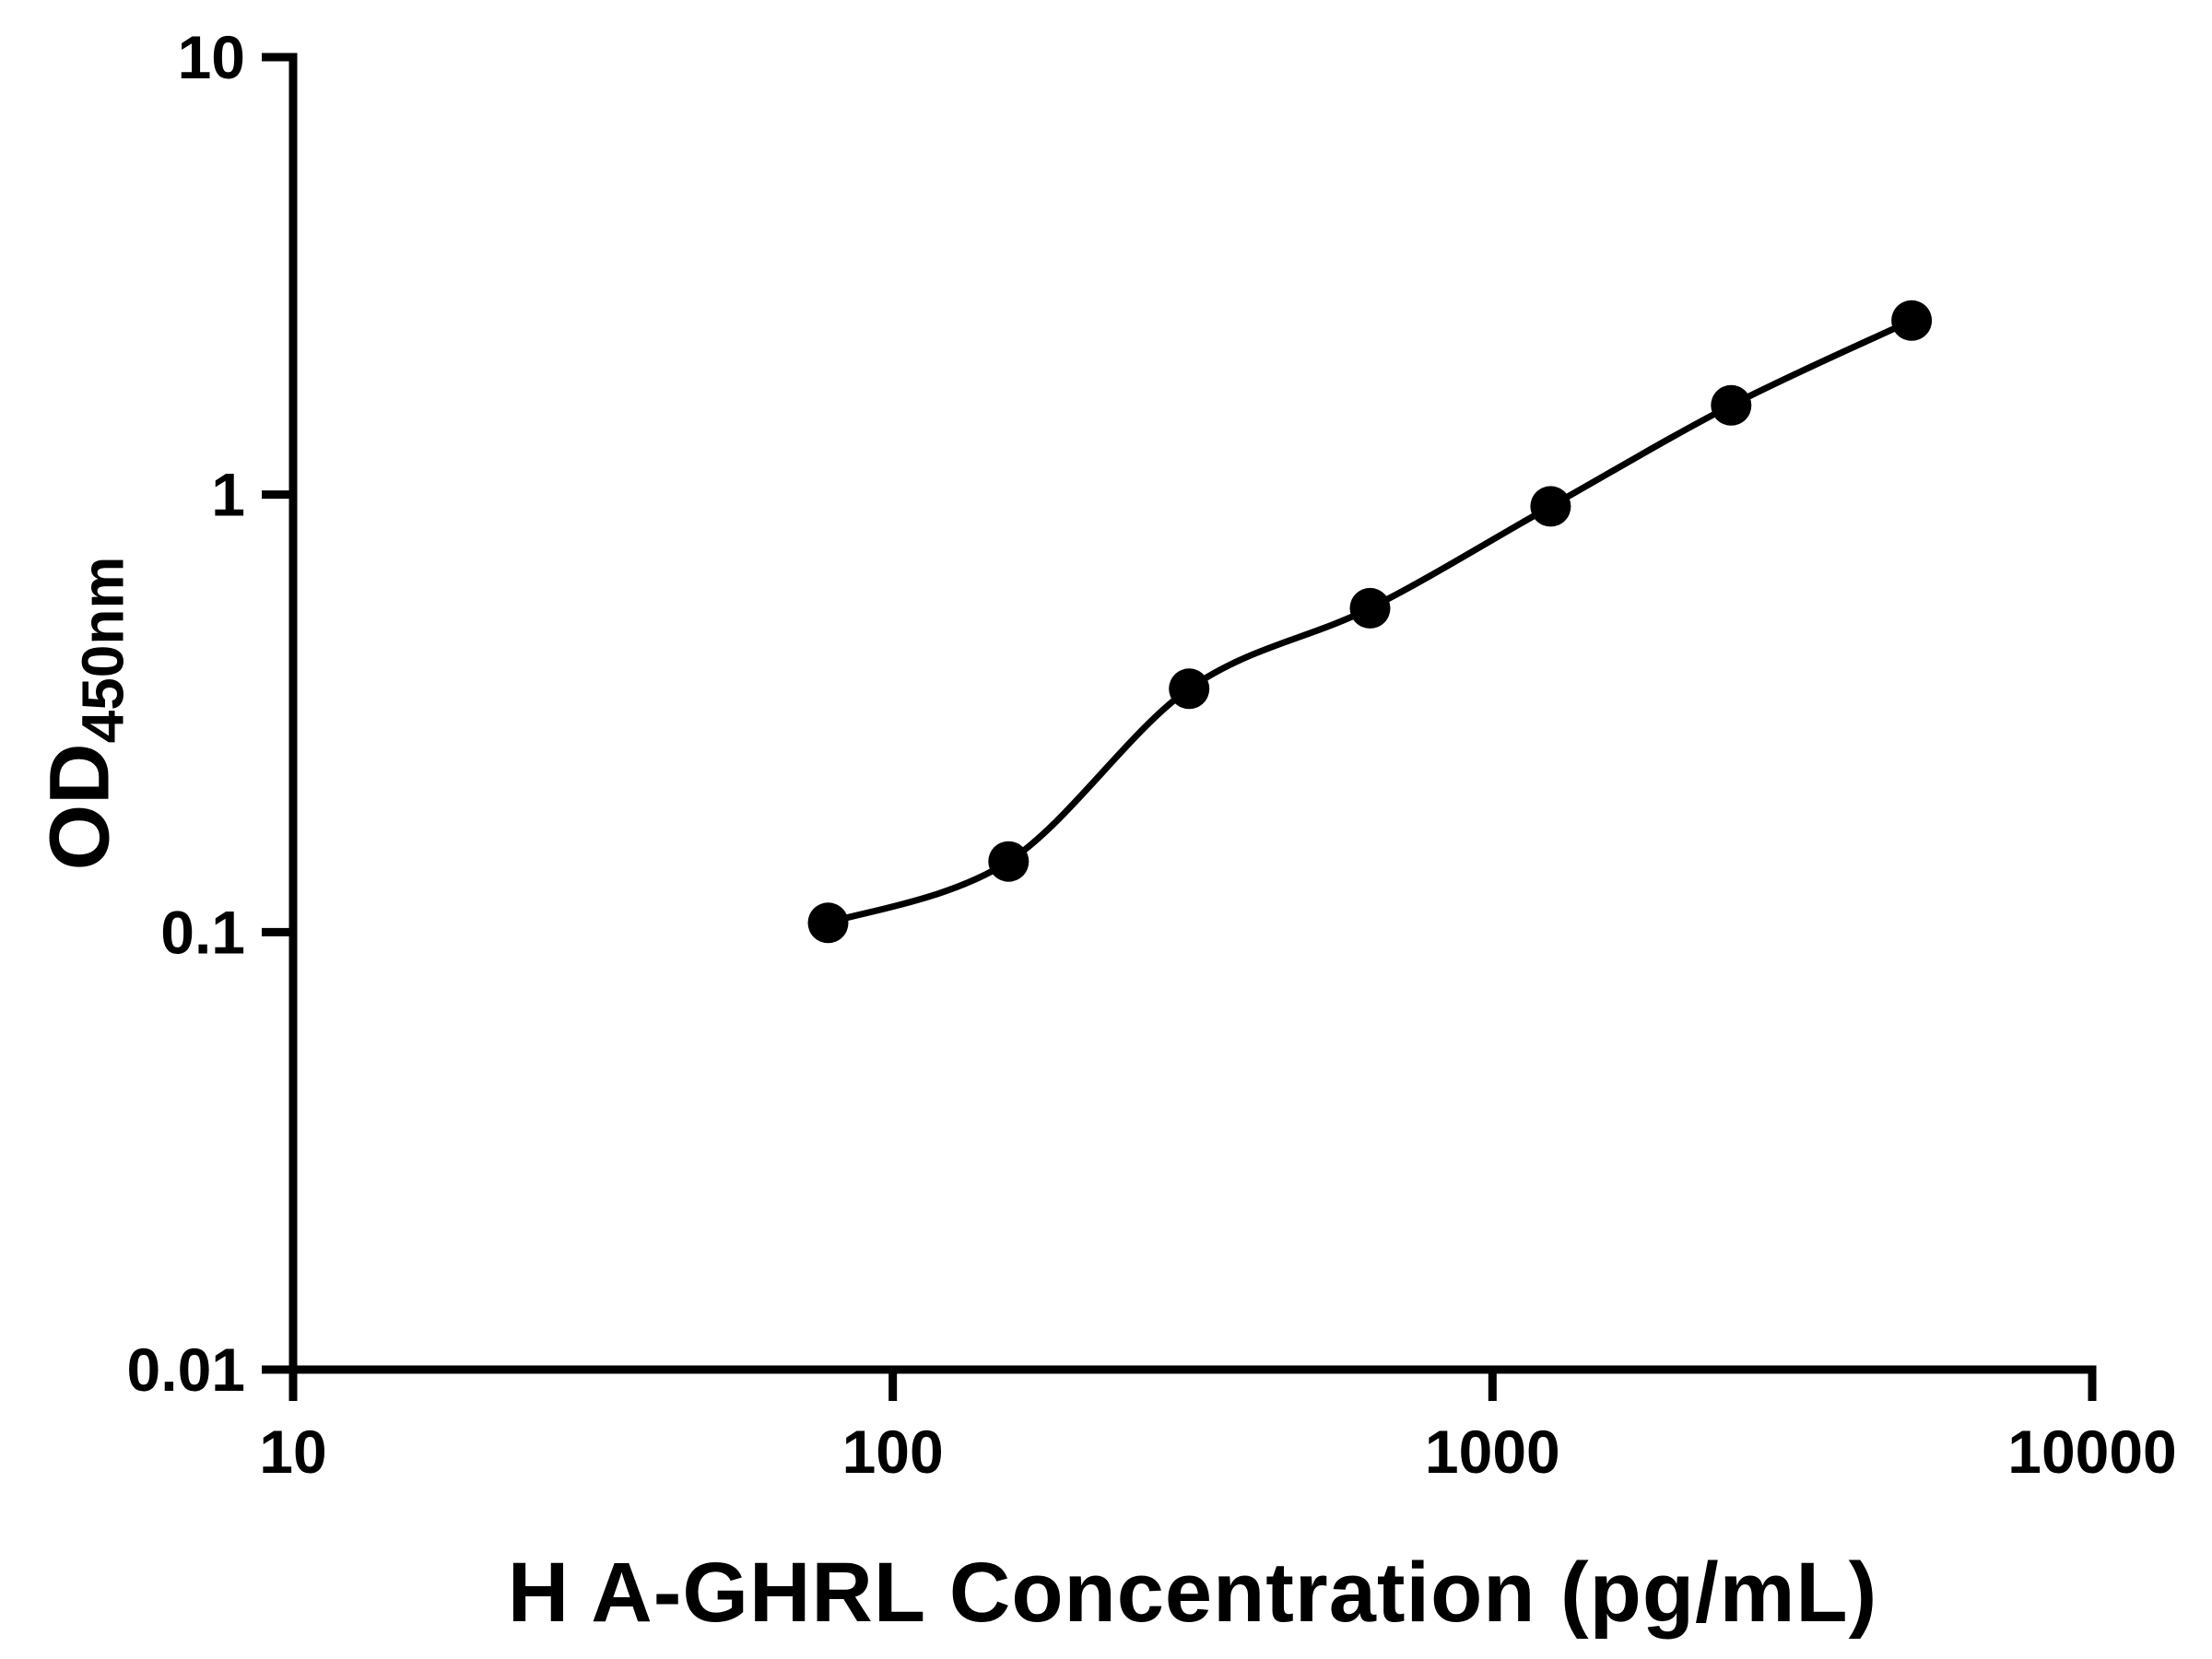 The image size is (2212, 1659). Describe the element at coordinates (186, 1369) in the screenshot. I see `y-tick-label-0: 0.01` at that location.